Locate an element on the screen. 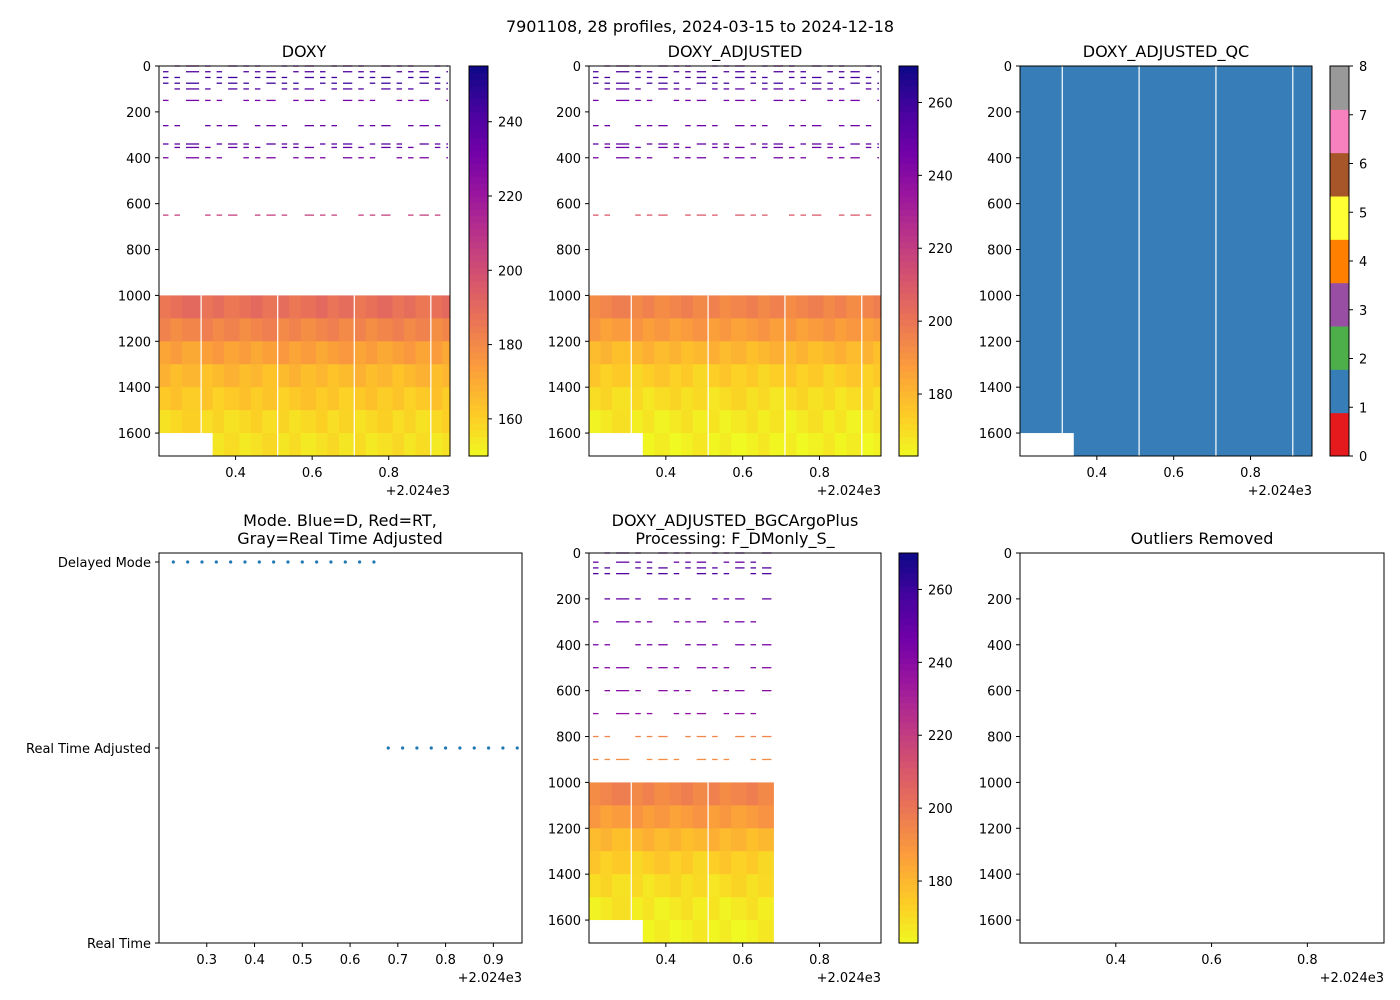 The image size is (1400, 1000). doxy_qc-frame is located at coordinates (1166, 261).